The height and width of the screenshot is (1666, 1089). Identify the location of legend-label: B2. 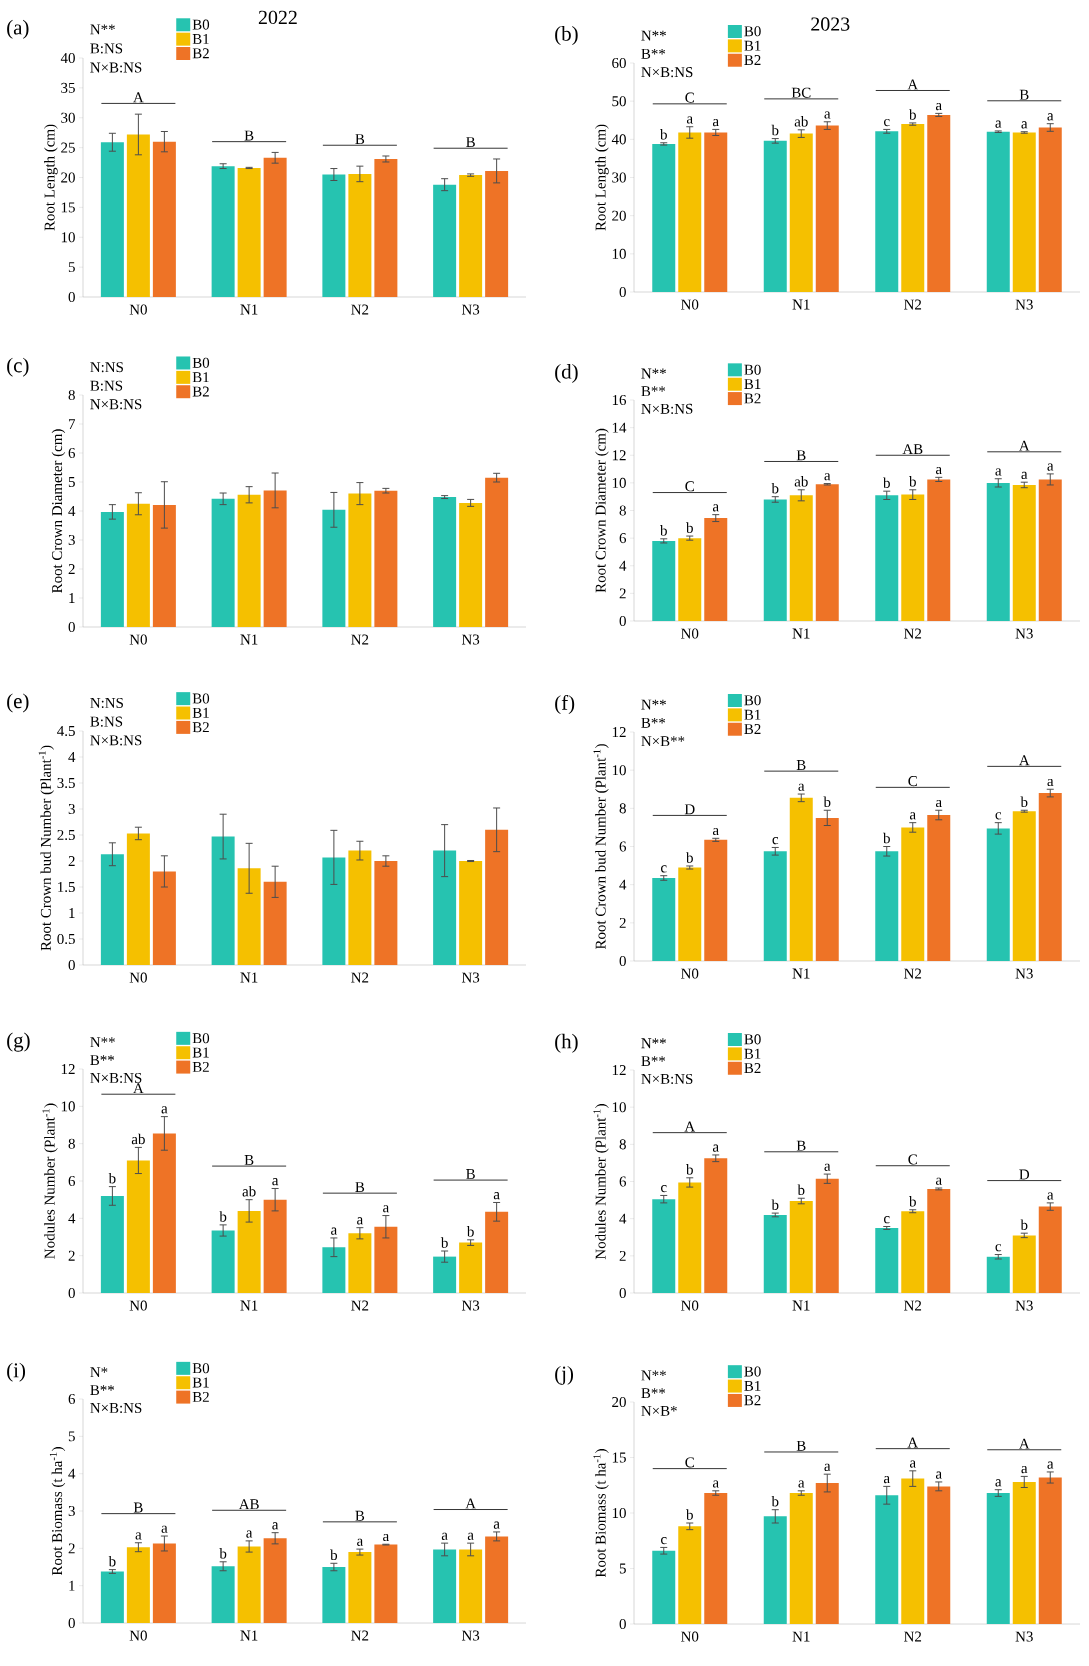
(752, 1400).